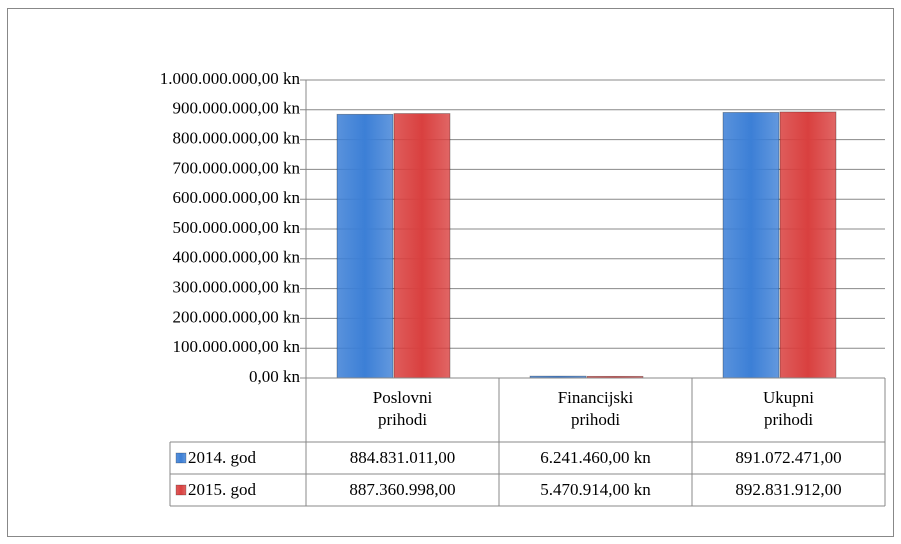 Image resolution: width=901 pixels, height=544 pixels. Describe the element at coordinates (402, 408) in the screenshot. I see `x-tick-label: Poslovni prihodi` at that location.